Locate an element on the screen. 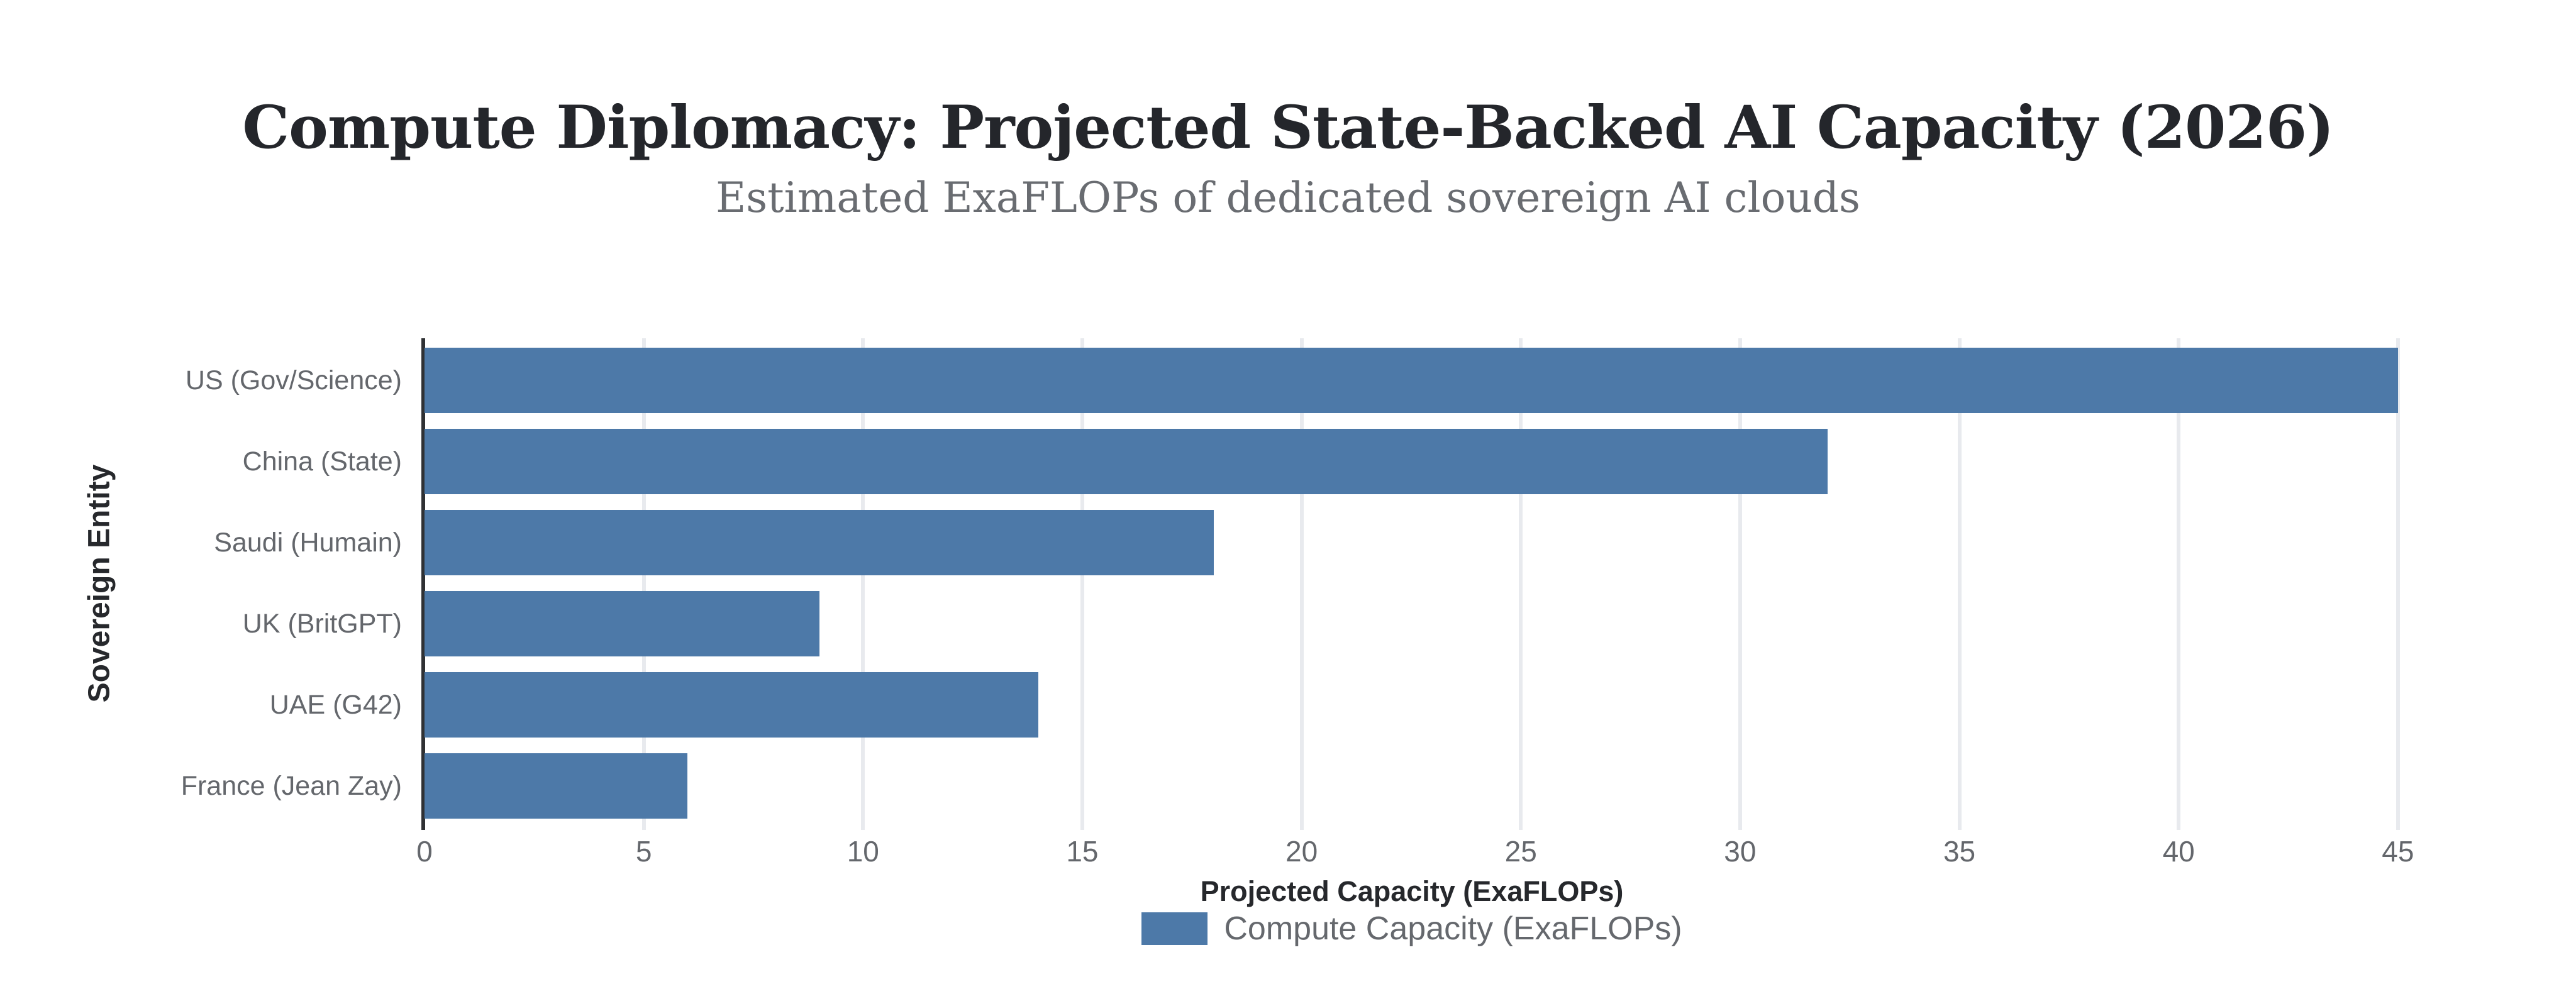  x-tick-label: 40 is located at coordinates (2178, 852).